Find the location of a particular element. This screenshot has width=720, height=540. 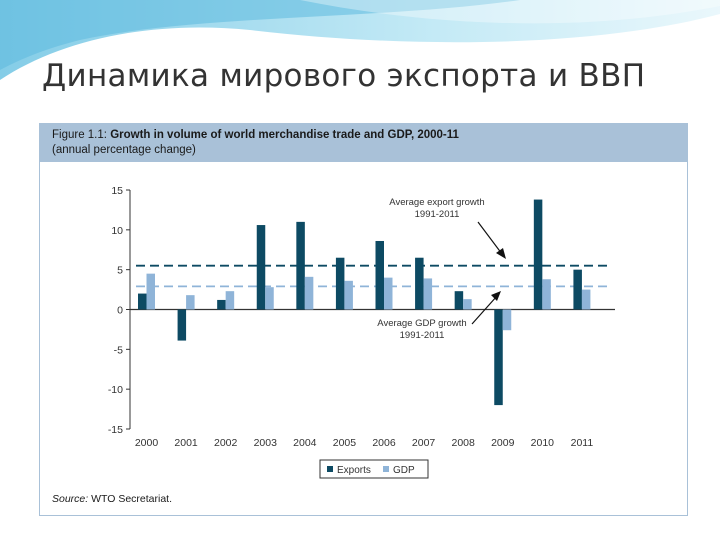

x-tick-label: 2008 is located at coordinates (463, 443).